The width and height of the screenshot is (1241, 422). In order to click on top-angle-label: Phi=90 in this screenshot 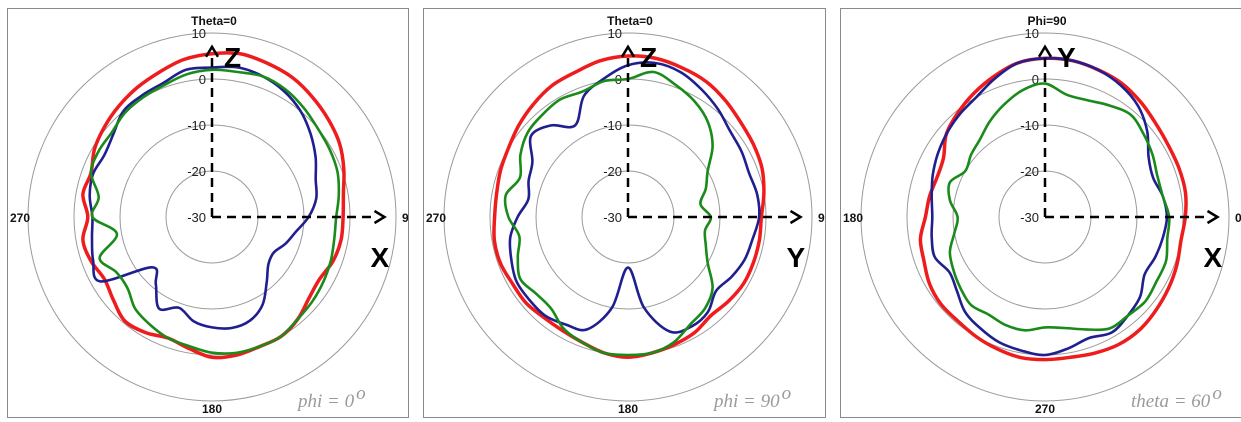, I will do `click(1046, 21)`.